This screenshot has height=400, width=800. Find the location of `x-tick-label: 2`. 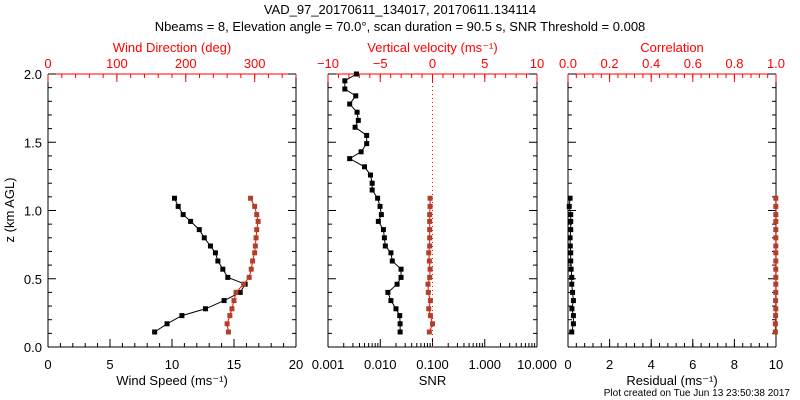

x-tick-label: 2 is located at coordinates (609, 364).